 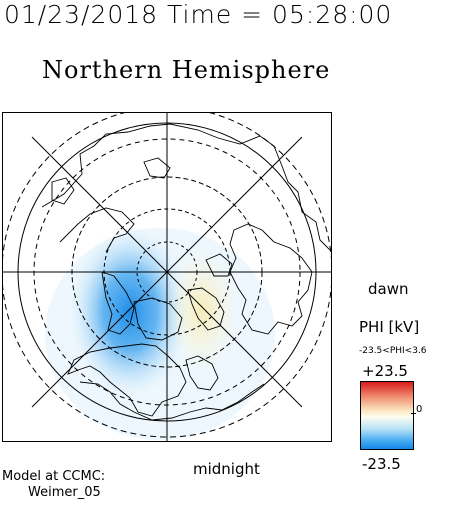 What do you see at coordinates (226, 469) in the screenshot?
I see `midnight-label: midnight` at bounding box center [226, 469].